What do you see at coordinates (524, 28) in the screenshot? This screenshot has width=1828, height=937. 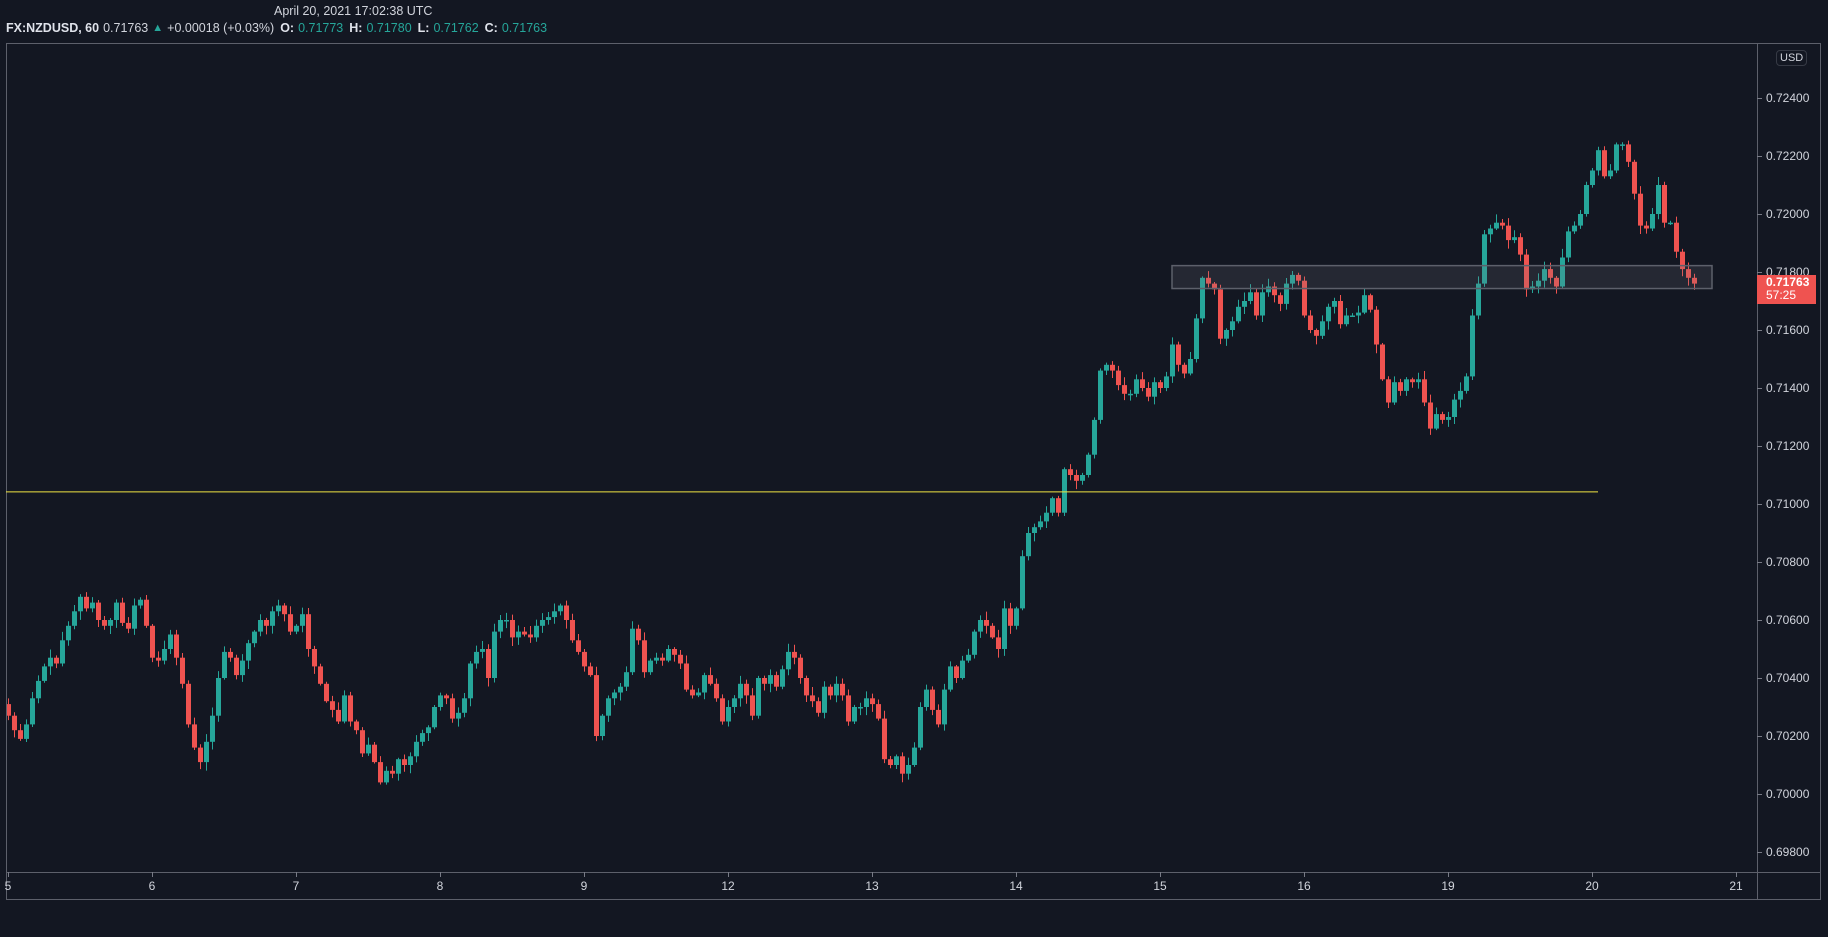 I see `close-value: 0.71763` at bounding box center [524, 28].